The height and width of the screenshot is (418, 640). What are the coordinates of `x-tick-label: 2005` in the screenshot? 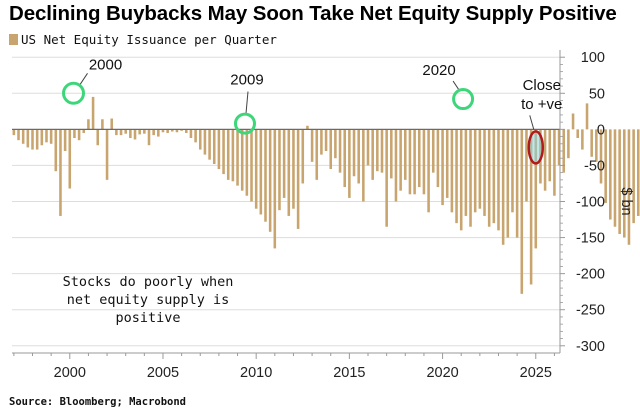 It's located at (163, 373).